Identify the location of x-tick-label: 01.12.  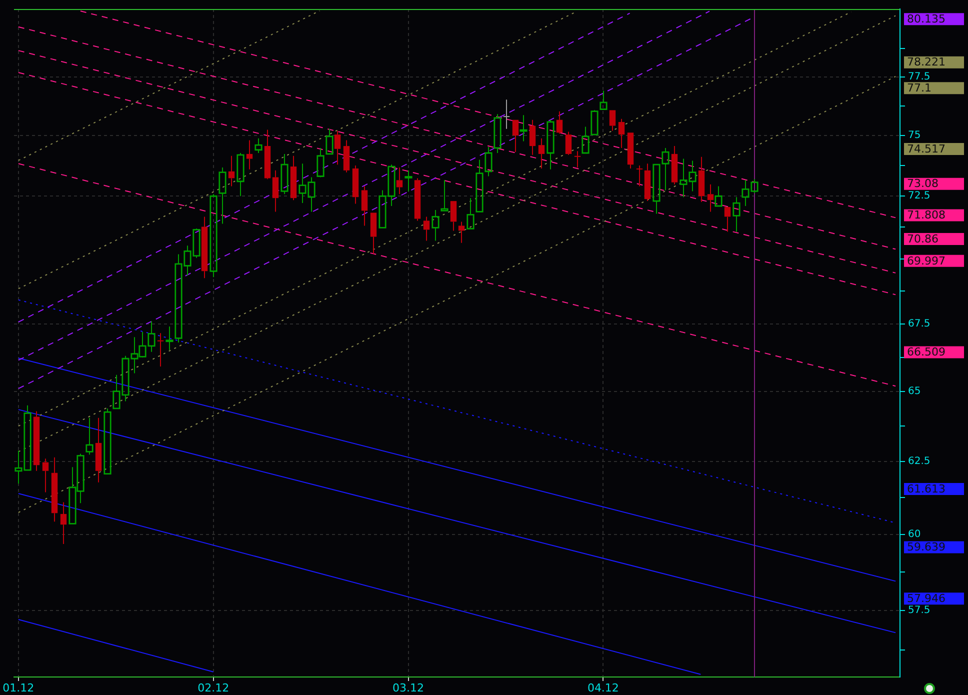
(18, 687).